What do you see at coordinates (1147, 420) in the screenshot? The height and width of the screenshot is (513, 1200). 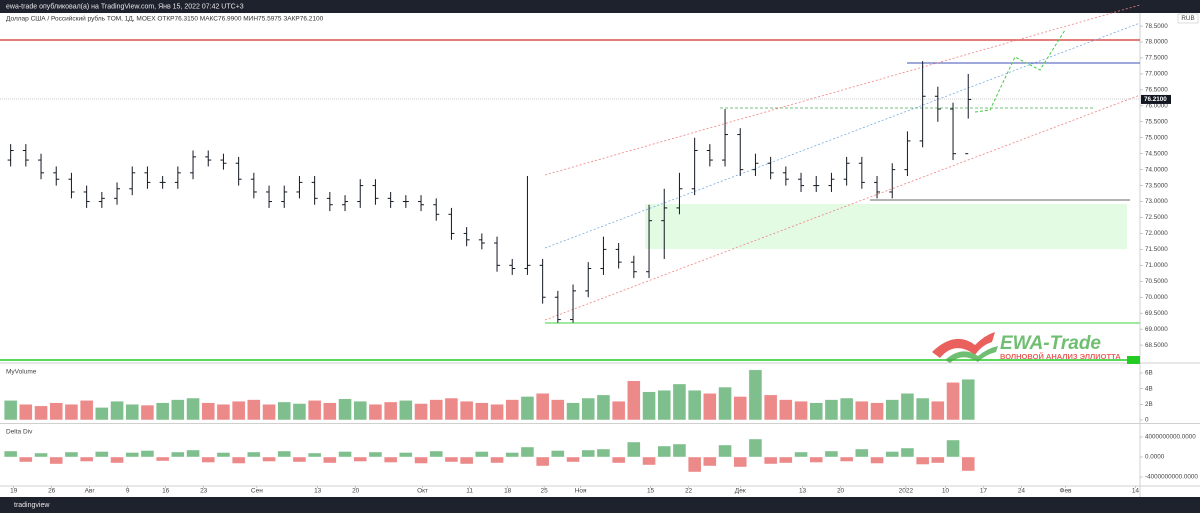 I see `y-tick-label: 0` at bounding box center [1147, 420].